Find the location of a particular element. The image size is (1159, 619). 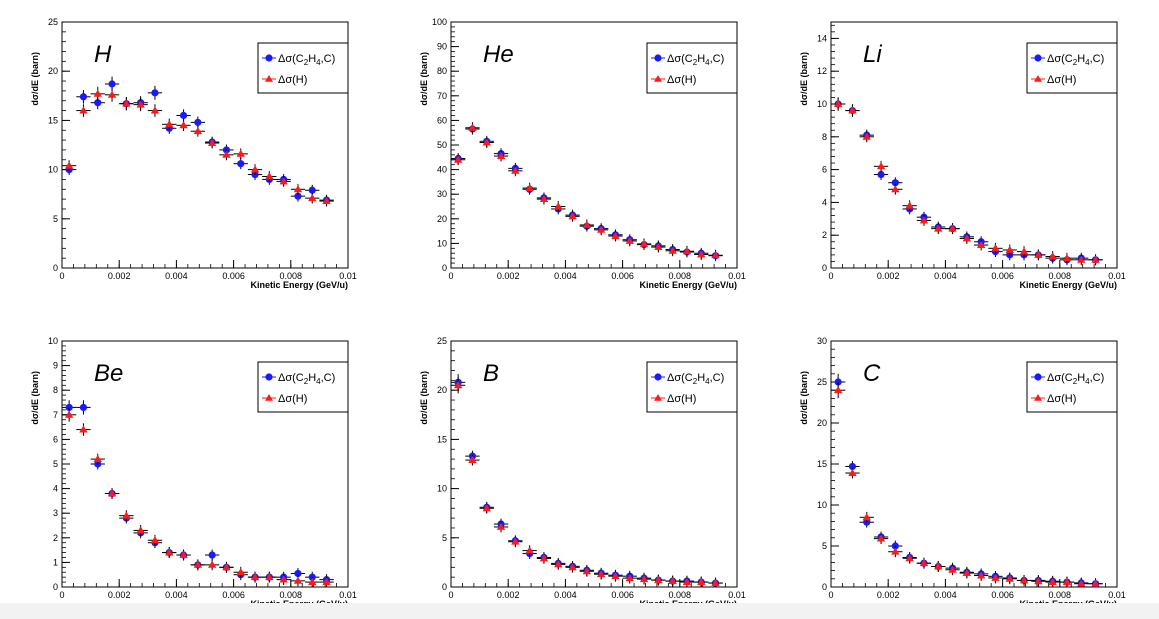

subscript: 4 is located at coordinates (707, 381).